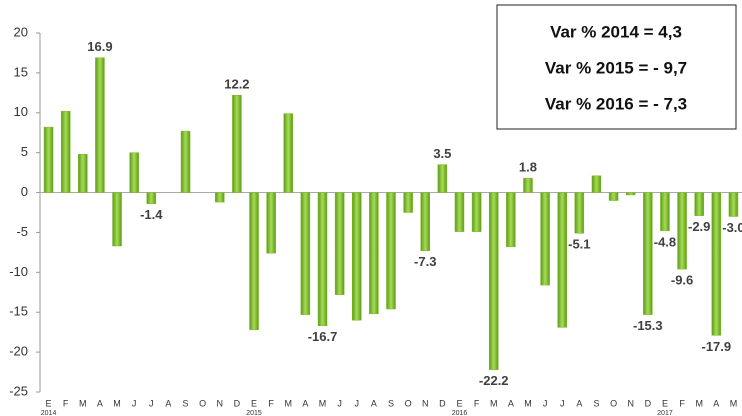 The height and width of the screenshot is (416, 742). What do you see at coordinates (460, 413) in the screenshot?
I see `year-label: 2016` at bounding box center [460, 413].